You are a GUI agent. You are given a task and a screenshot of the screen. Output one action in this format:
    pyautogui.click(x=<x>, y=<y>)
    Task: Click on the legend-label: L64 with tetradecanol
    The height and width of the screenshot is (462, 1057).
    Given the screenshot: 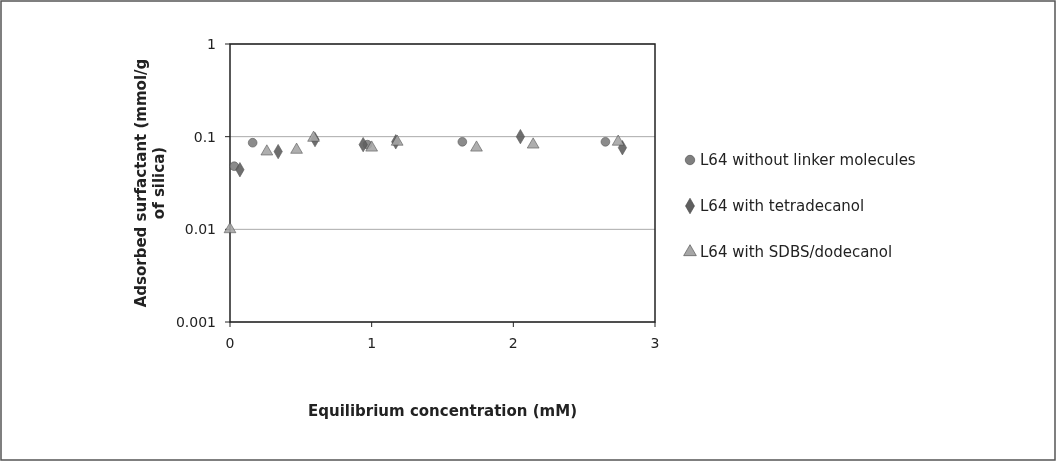 What is the action you would take?
    pyautogui.click(x=782, y=206)
    